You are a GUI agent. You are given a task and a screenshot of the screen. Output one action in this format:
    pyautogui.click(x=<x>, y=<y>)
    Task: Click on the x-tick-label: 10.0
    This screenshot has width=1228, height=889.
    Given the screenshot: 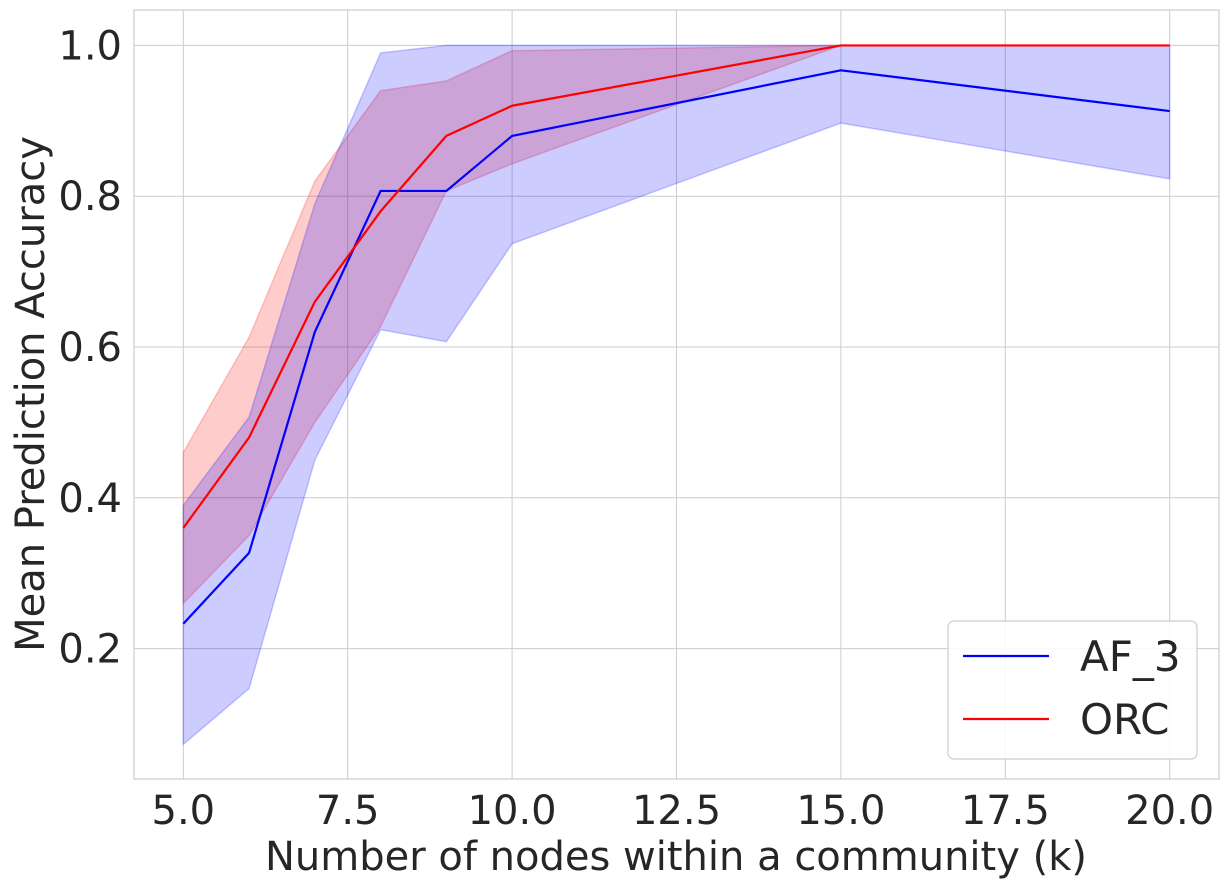 What is the action you would take?
    pyautogui.click(x=512, y=811)
    